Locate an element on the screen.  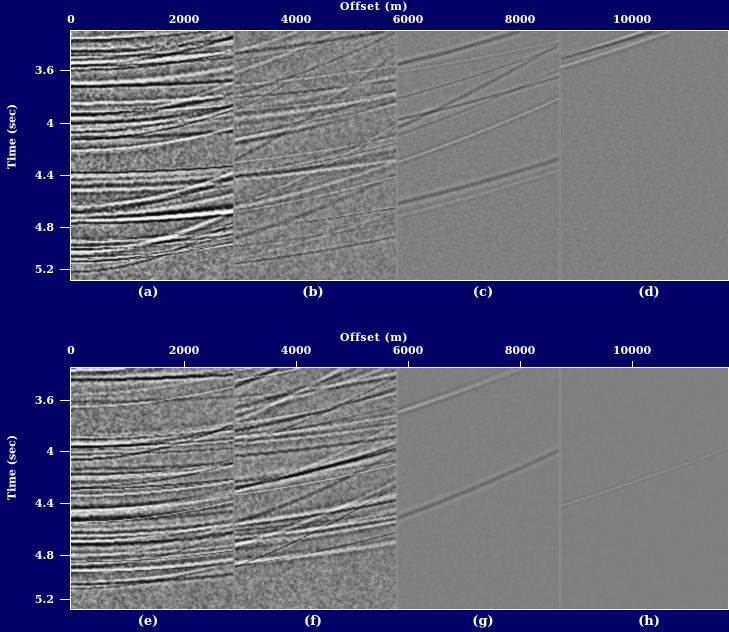
panel-label-h: (h) is located at coordinates (649, 621).